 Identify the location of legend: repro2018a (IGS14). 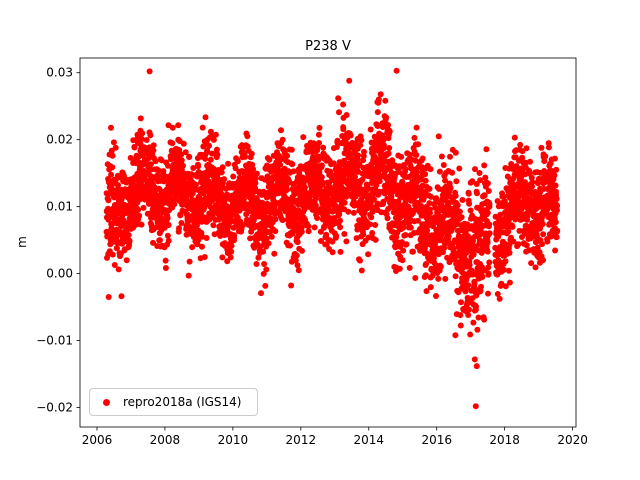
(174, 402).